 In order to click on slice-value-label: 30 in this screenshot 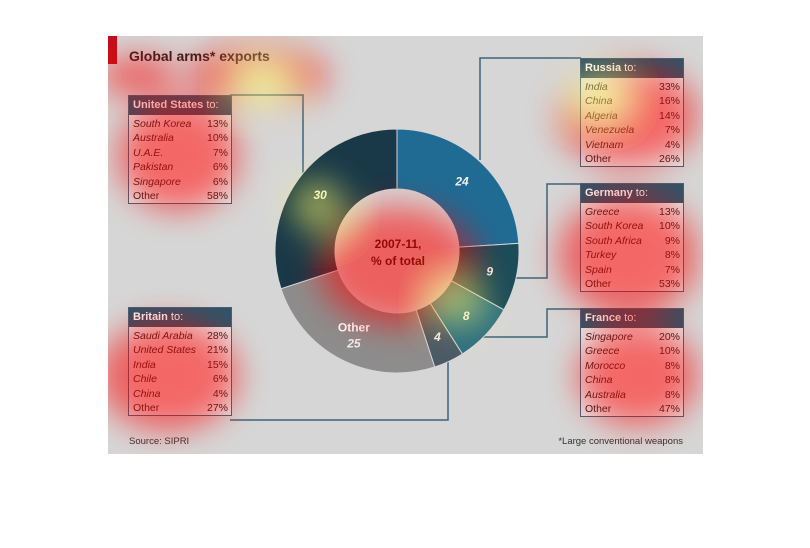, I will do `click(320, 195)`.